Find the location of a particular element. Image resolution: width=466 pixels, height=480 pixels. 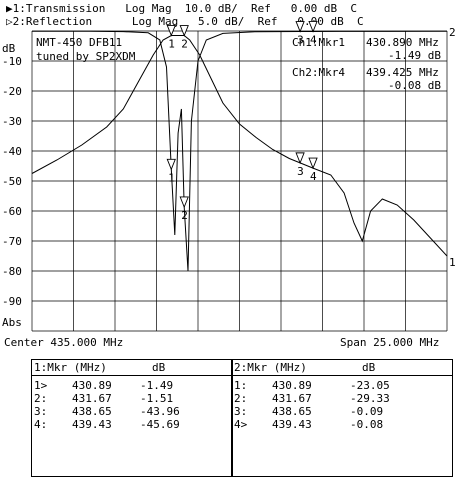

marker-1-ch1: 1 is located at coordinates (171, 37).